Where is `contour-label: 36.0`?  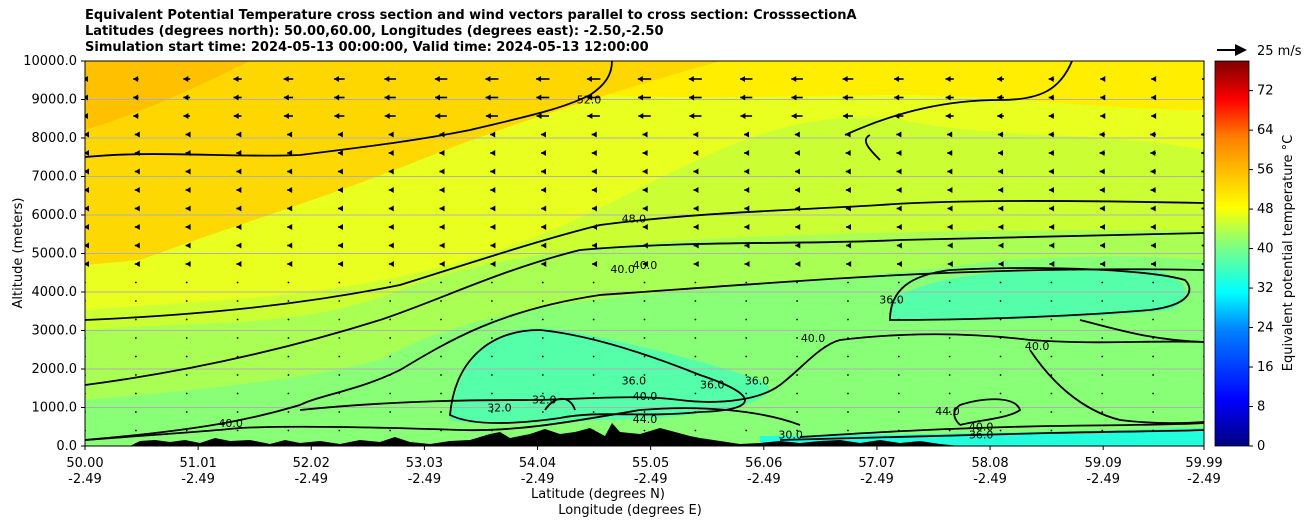 contour-label: 36.0 is located at coordinates (891, 300).